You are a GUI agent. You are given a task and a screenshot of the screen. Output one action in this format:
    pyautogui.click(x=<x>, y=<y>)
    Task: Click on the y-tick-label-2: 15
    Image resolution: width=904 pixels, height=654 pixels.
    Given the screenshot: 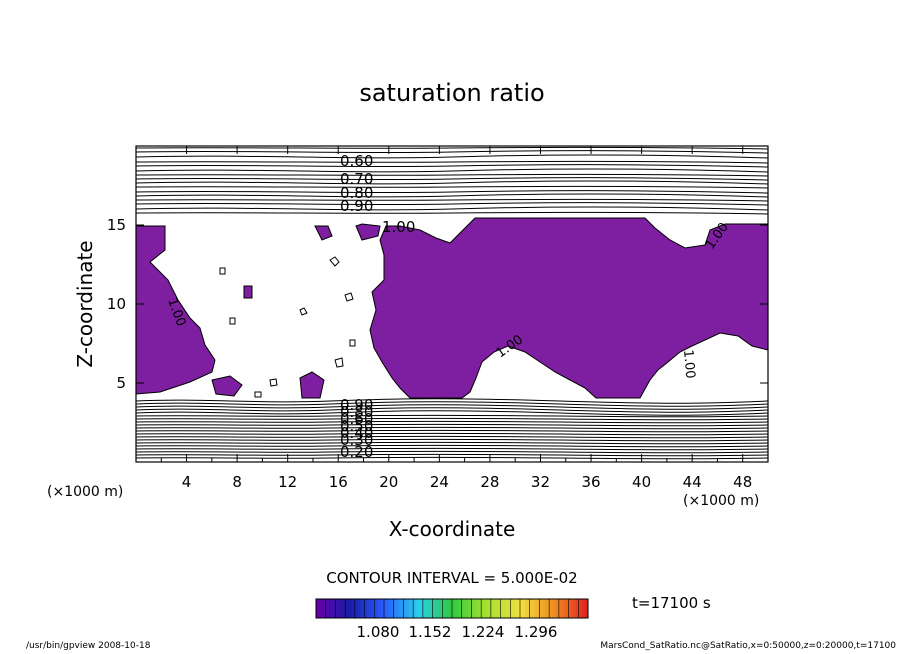 What is the action you would take?
    pyautogui.click(x=116, y=225)
    